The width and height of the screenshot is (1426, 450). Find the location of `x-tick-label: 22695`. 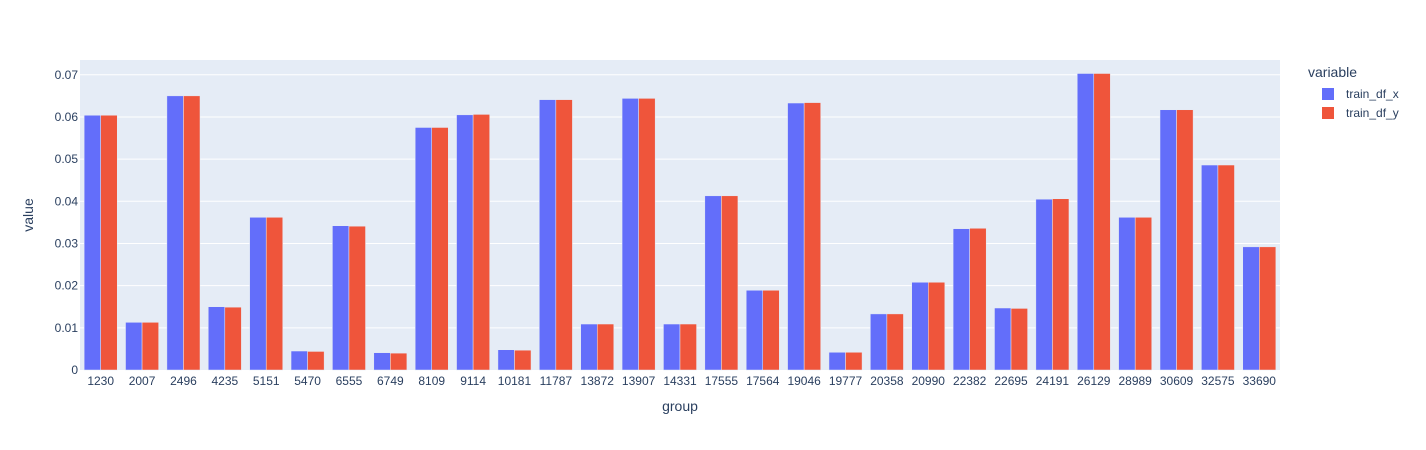

x-tick-label: 22695 is located at coordinates (1011, 381).